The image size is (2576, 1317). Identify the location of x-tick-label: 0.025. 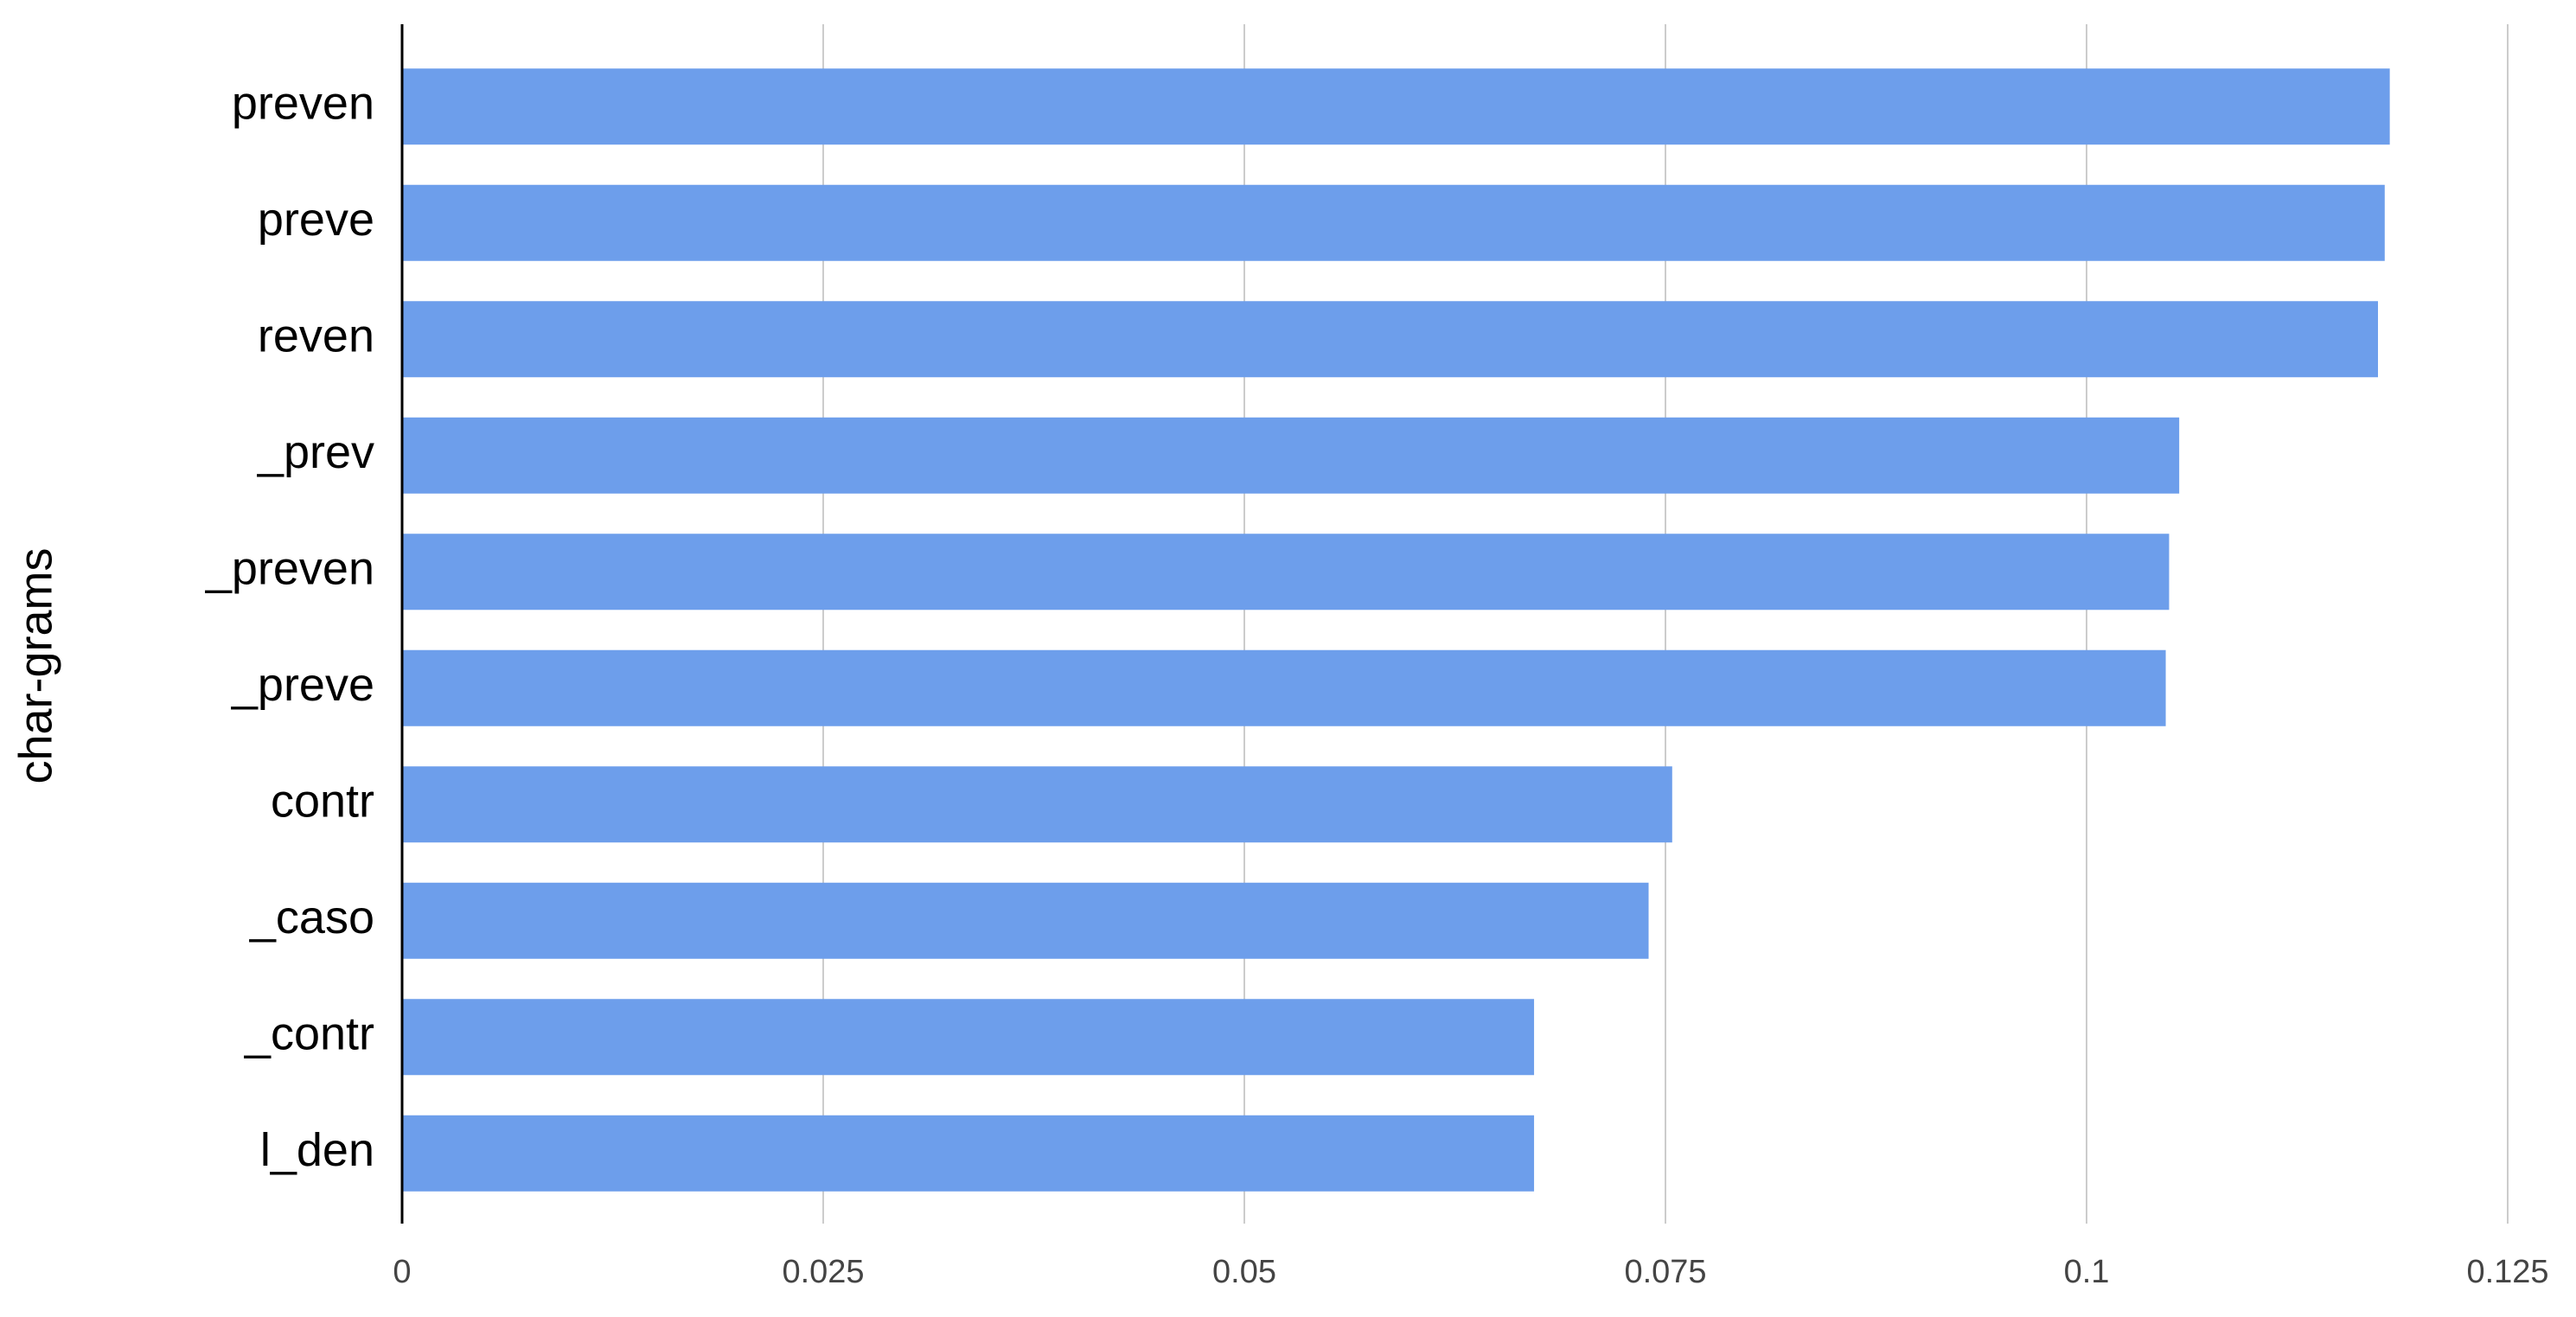
(823, 1272).